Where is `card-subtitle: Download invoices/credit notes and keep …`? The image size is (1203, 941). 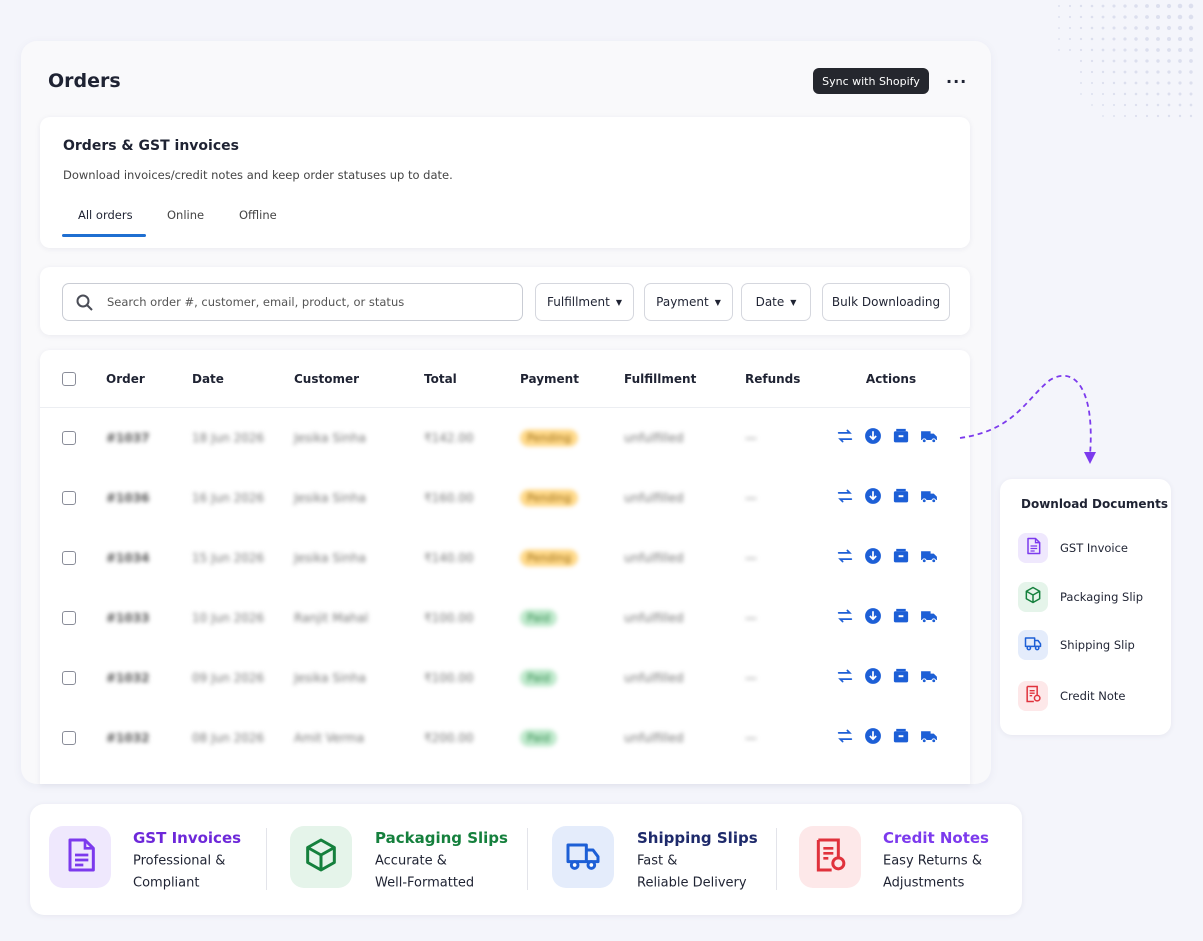
card-subtitle: Download invoices/credit notes and keep … is located at coordinates (258, 175).